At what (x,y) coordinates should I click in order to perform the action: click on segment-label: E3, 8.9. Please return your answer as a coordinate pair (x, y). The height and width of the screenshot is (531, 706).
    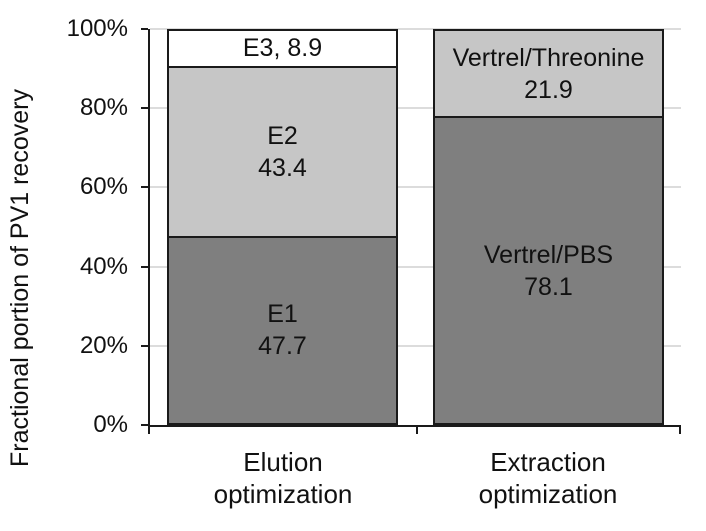
    Looking at the image, I should click on (282, 48).